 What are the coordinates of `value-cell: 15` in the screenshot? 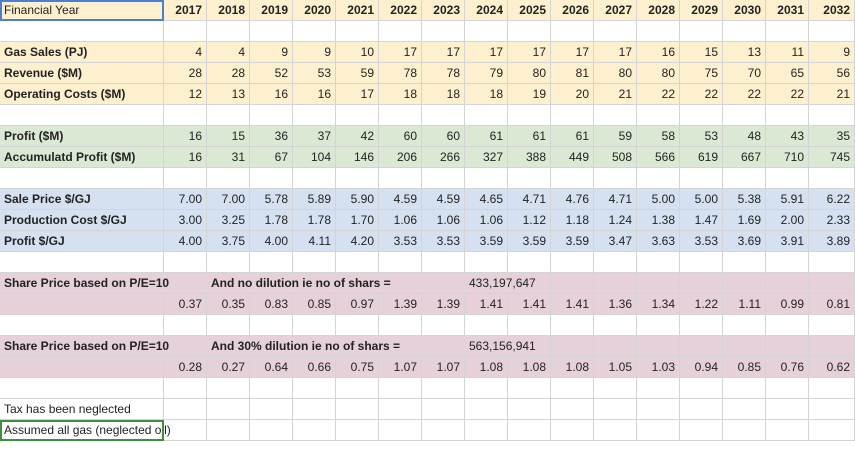 It's located at (701, 52).